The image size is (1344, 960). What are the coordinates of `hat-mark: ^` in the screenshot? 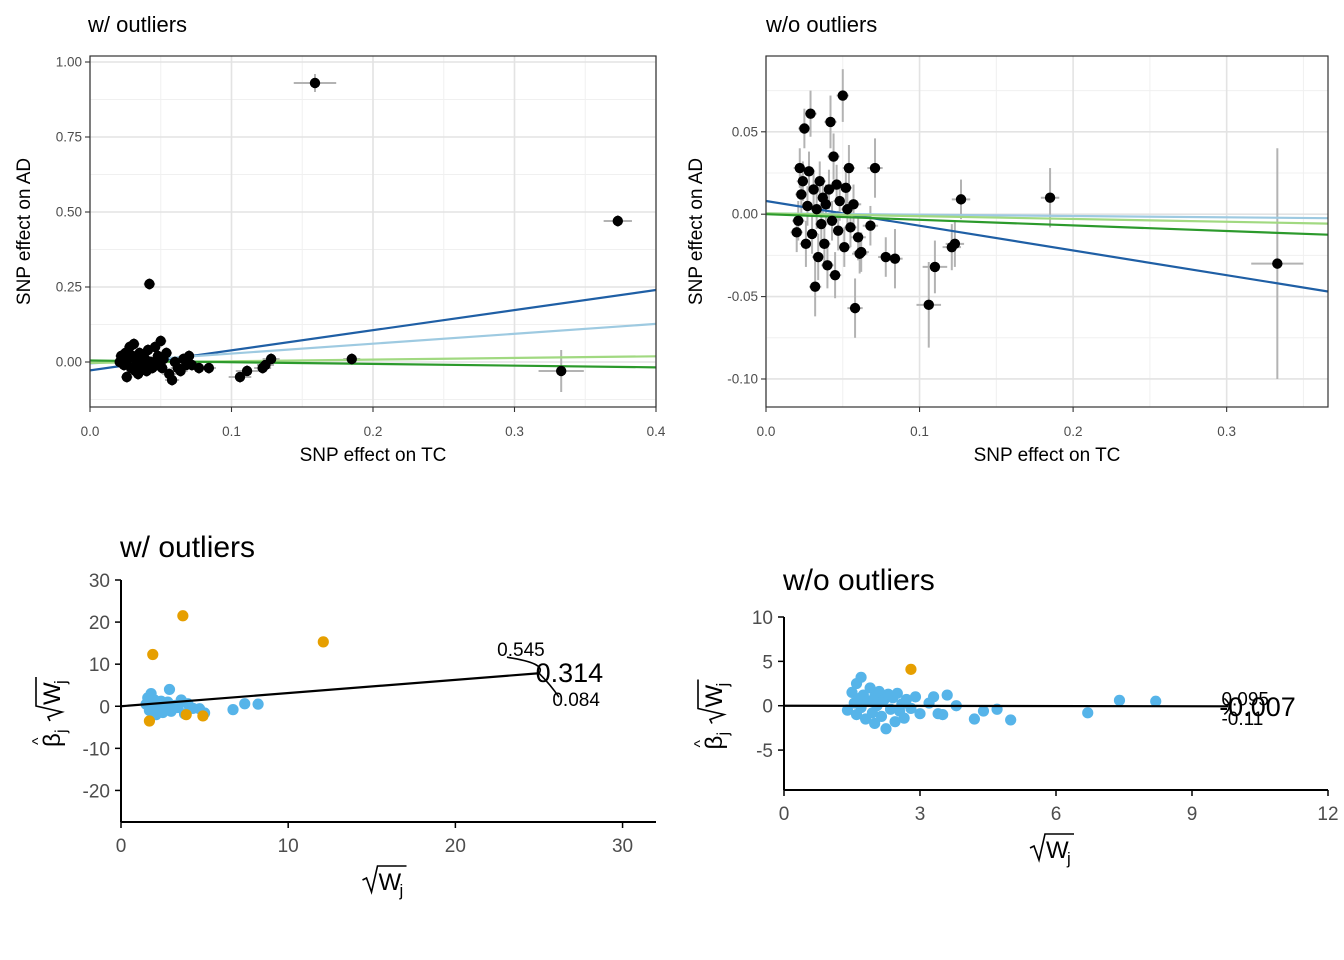 It's located at (38, 741).